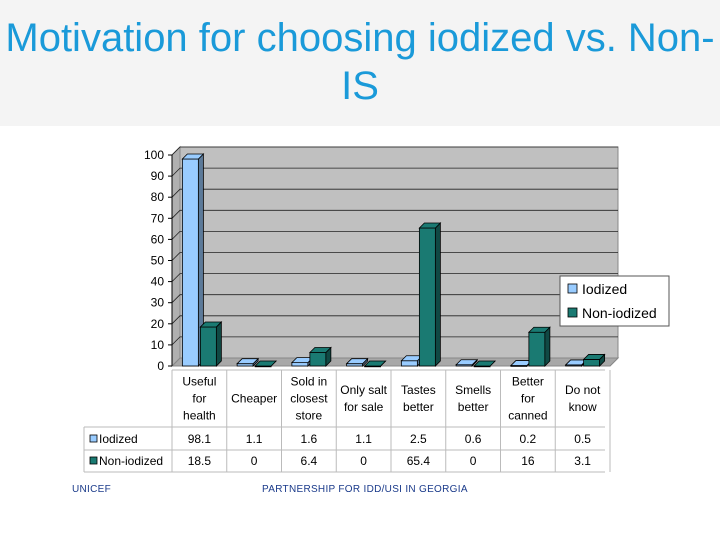  What do you see at coordinates (158, 345) in the screenshot?
I see `y-tick-label: 10` at bounding box center [158, 345].